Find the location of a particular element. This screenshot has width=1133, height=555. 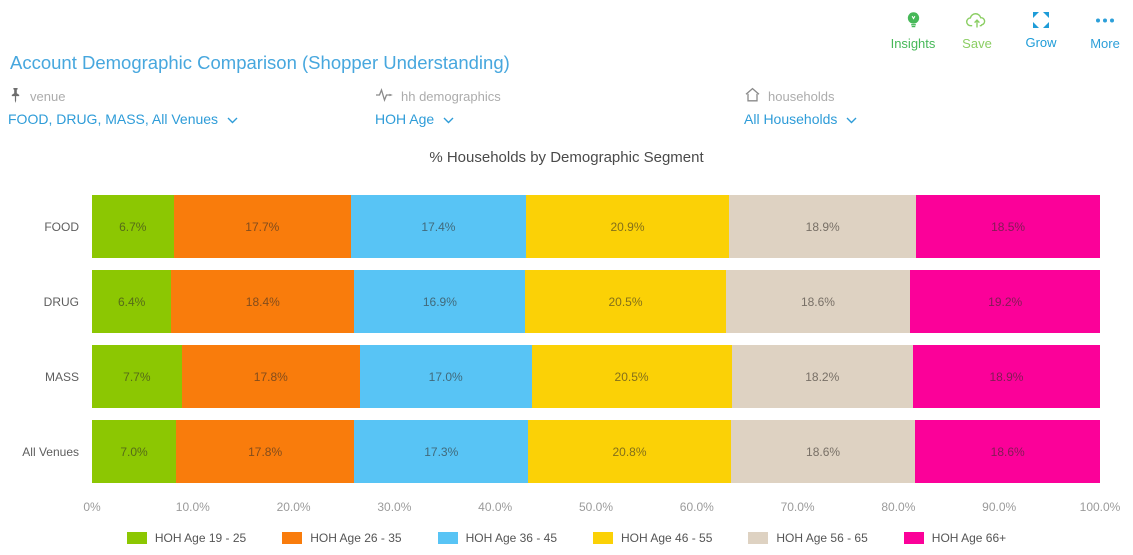

filter-label: households is located at coordinates (801, 96).